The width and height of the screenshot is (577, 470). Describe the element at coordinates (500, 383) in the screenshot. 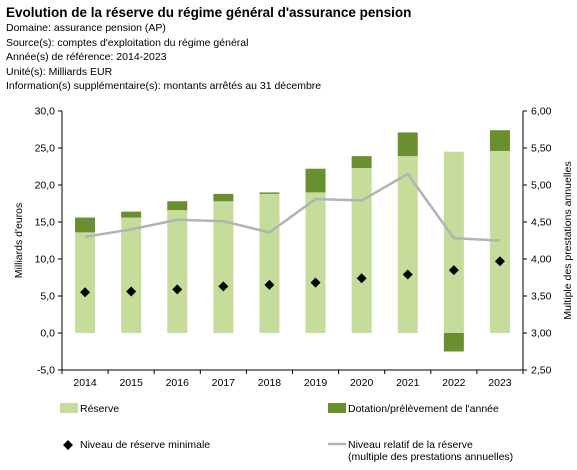

I see `x-tick-label: 2023` at that location.